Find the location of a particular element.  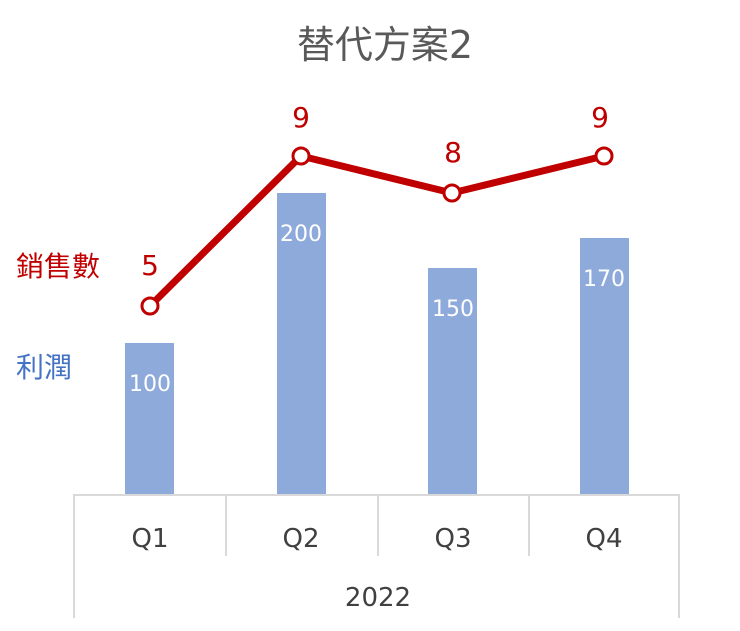

group-label-year: 2022 is located at coordinates (378, 598).